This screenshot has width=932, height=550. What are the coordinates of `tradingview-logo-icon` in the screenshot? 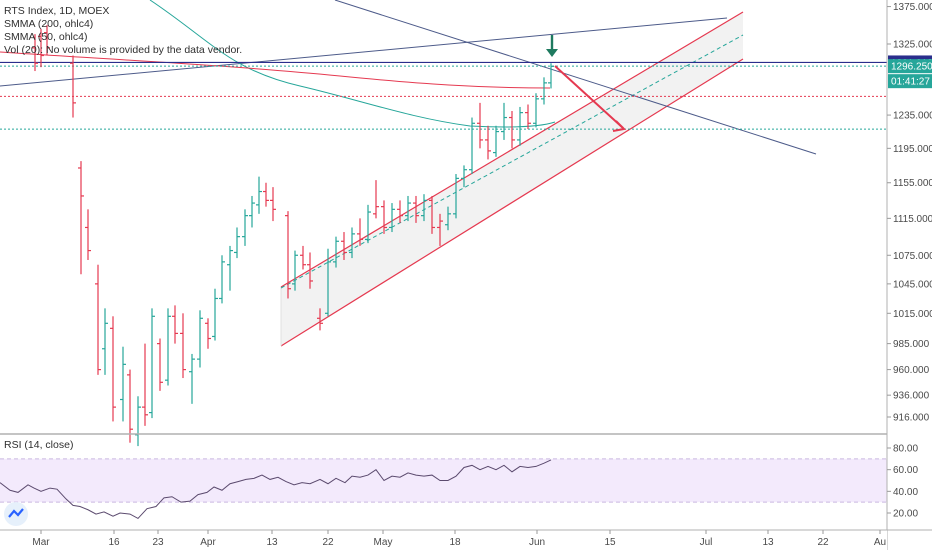 It's located at (16, 514).